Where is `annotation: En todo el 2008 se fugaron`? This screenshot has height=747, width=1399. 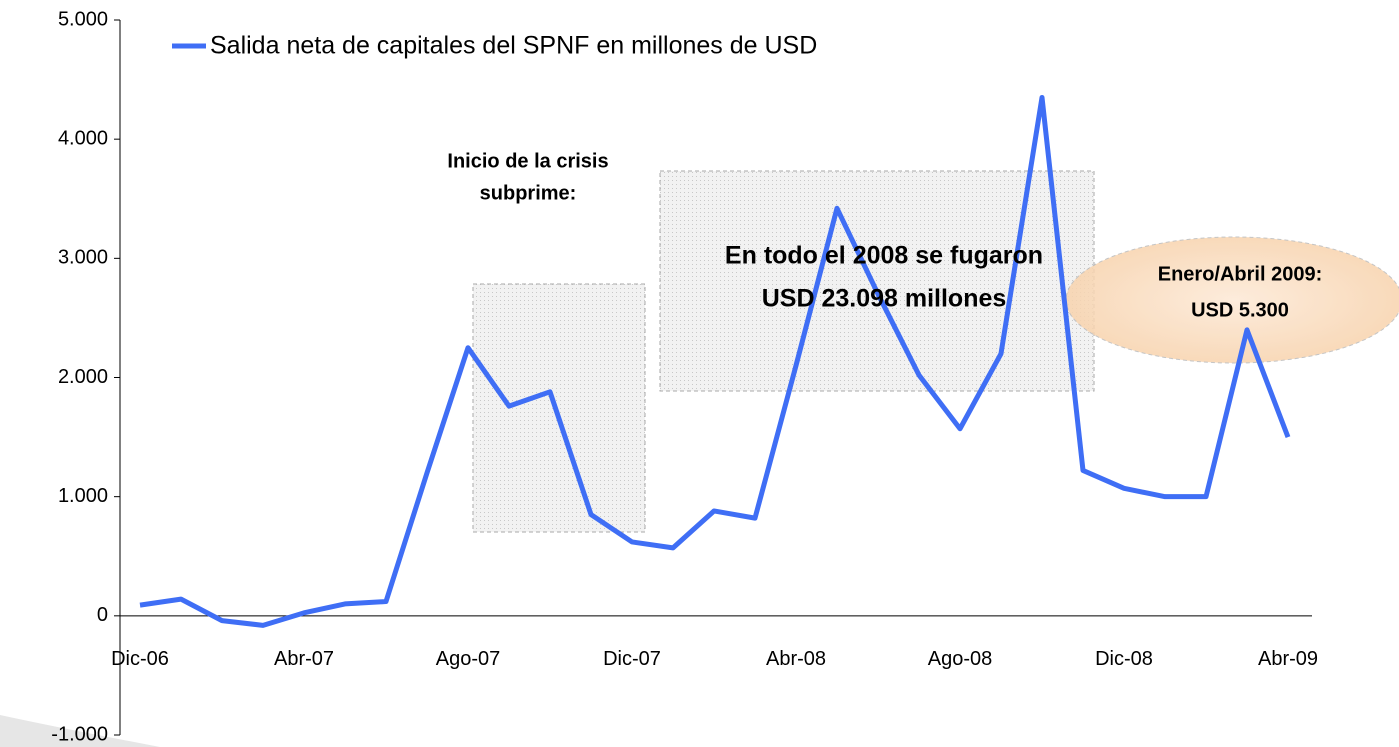
annotation: En todo el 2008 se fugaron is located at coordinates (884, 256).